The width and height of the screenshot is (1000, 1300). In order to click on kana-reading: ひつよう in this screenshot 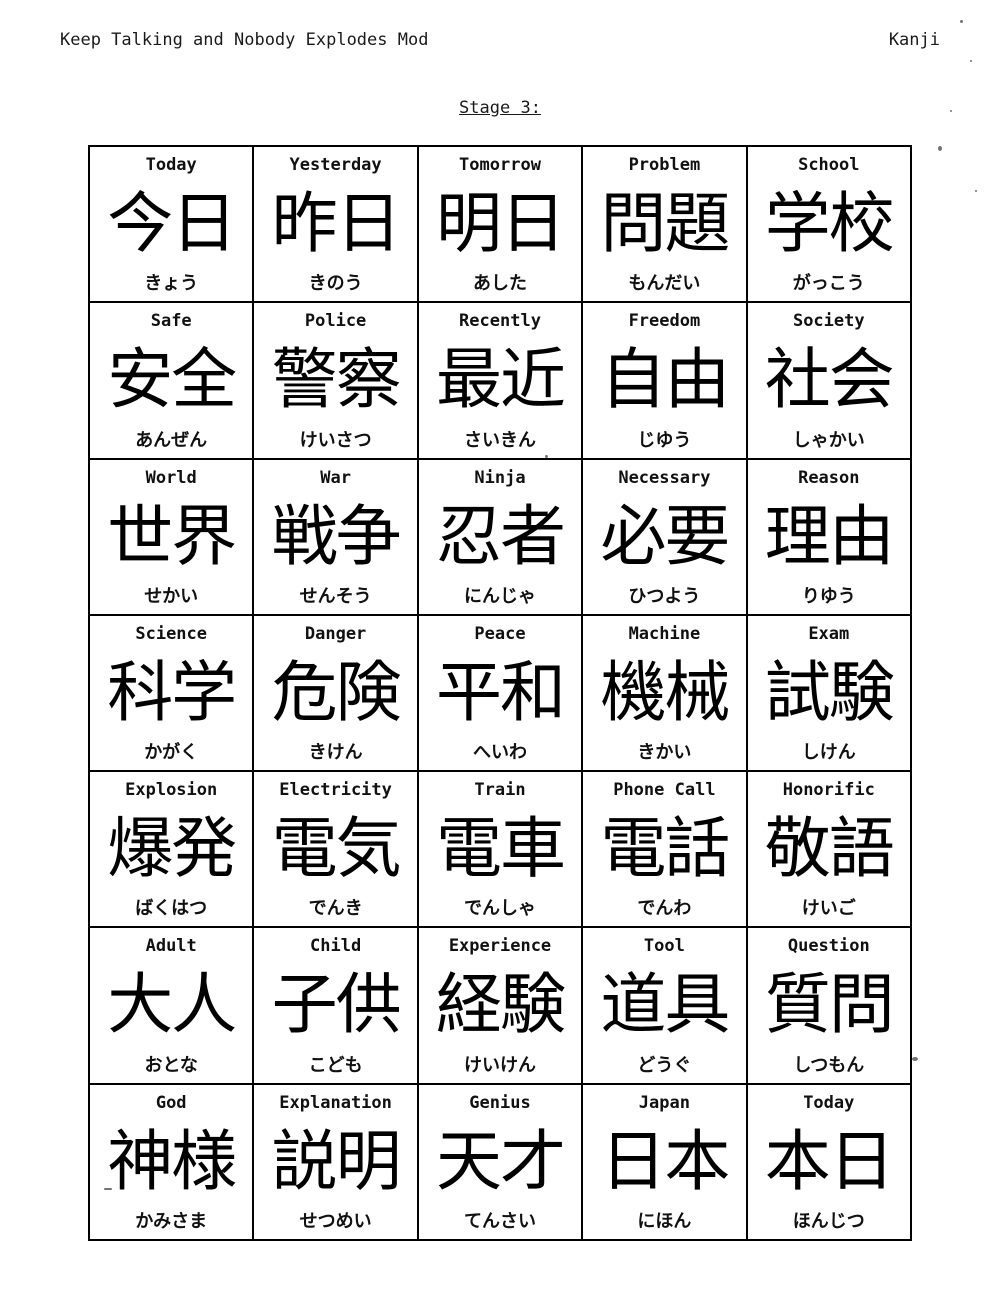, I will do `click(664, 596)`.